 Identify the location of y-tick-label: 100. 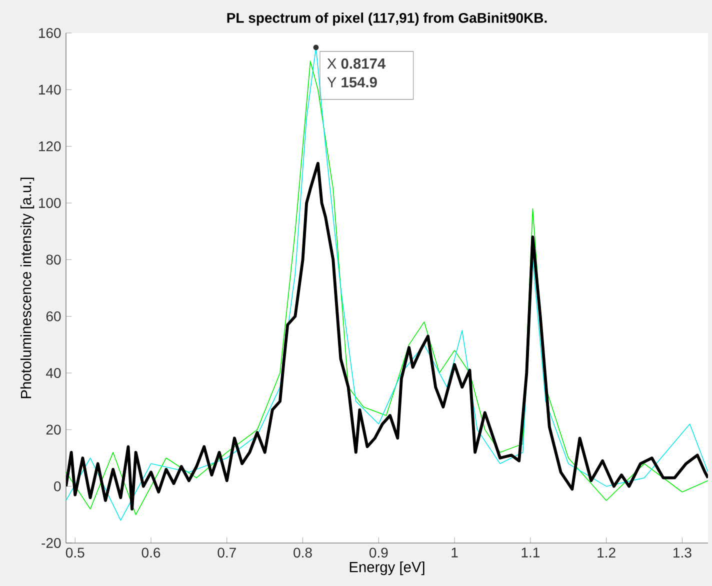
(50, 203).